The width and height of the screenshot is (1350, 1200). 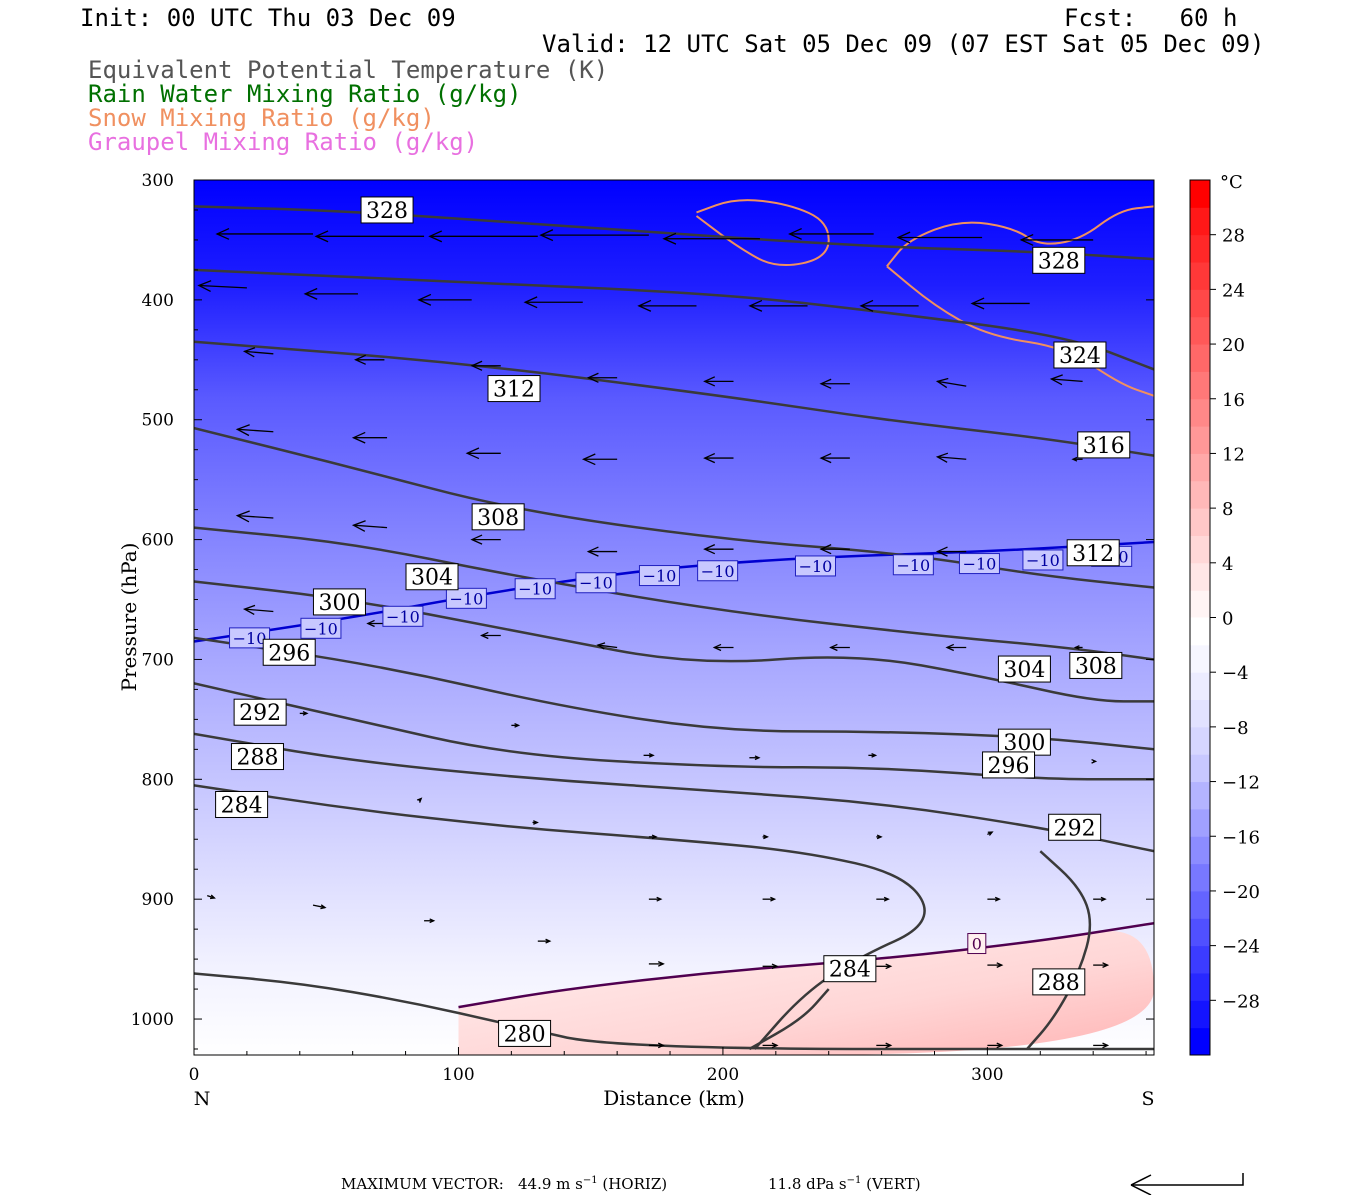 I want to click on colorbar-label-2: 20, so click(x=1233, y=345).